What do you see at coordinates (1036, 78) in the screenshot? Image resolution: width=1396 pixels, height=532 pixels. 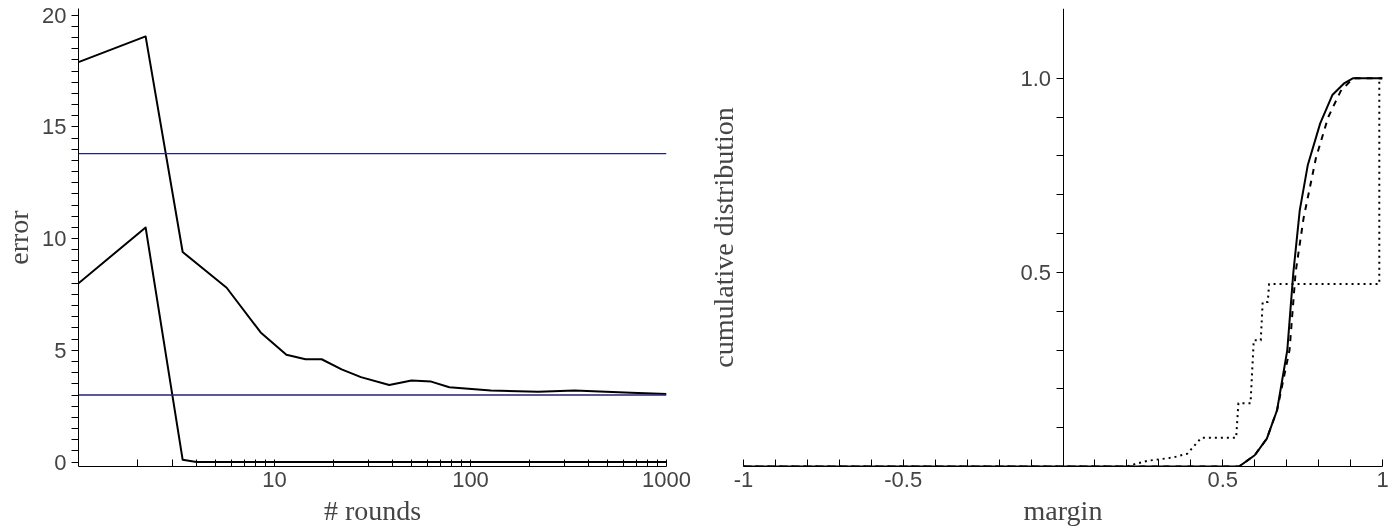 I see `y-tick-label: 1.0` at bounding box center [1036, 78].